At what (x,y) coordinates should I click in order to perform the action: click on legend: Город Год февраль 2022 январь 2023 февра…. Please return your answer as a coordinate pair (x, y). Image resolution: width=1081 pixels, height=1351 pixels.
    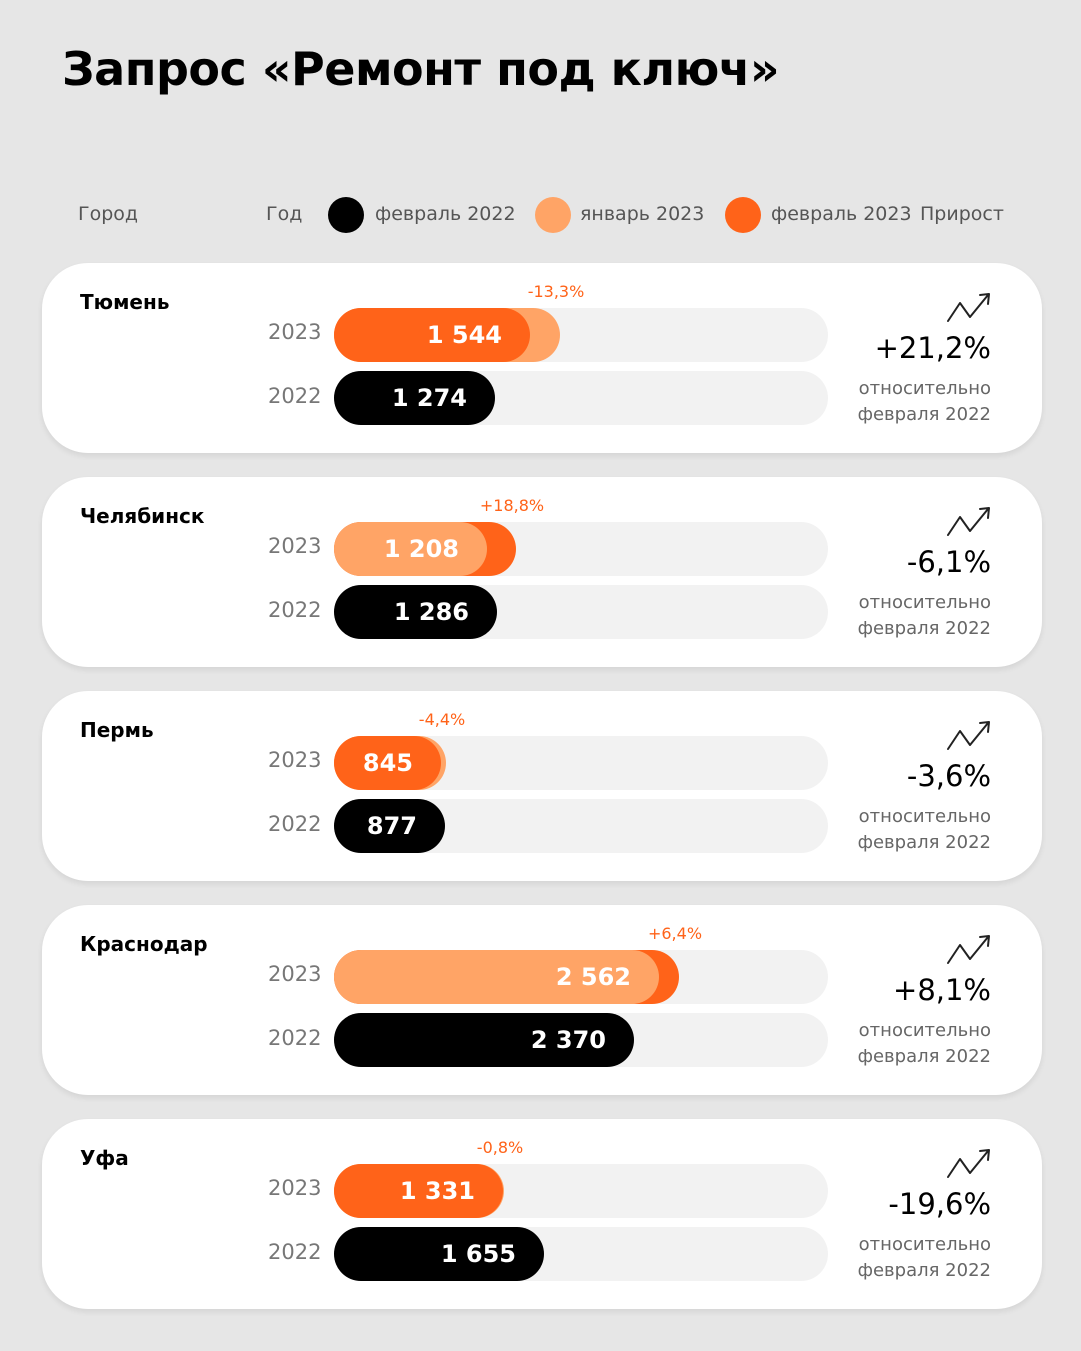
    Looking at the image, I should click on (540, 215).